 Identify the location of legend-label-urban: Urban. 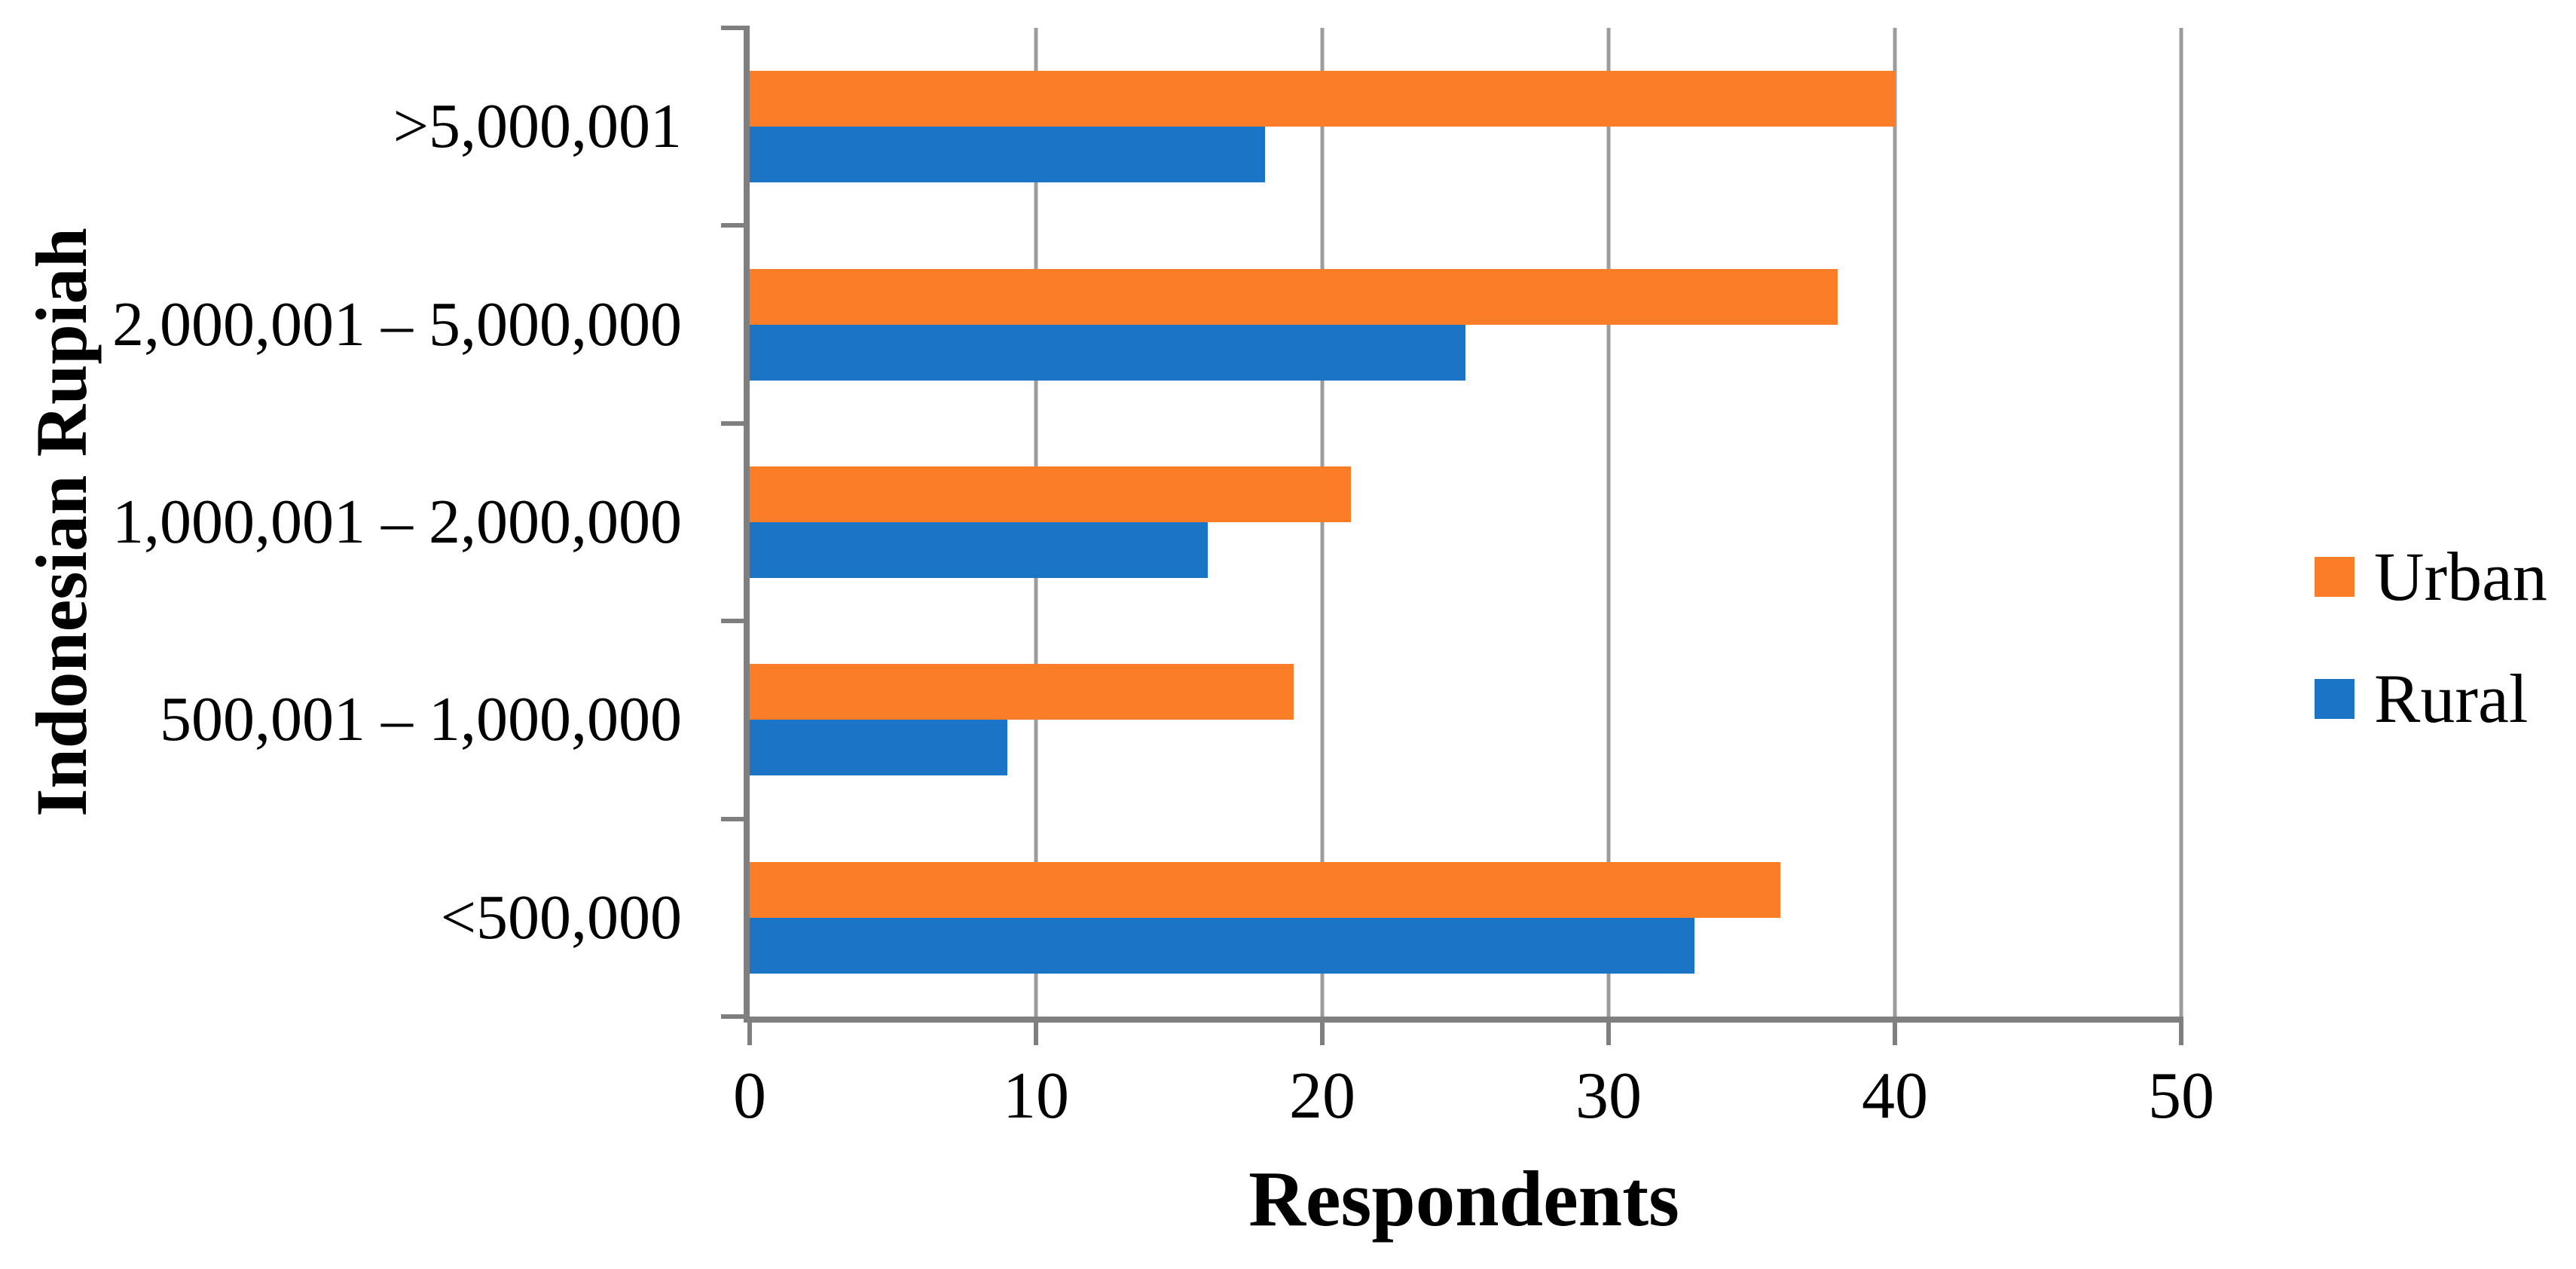
(2460, 576).